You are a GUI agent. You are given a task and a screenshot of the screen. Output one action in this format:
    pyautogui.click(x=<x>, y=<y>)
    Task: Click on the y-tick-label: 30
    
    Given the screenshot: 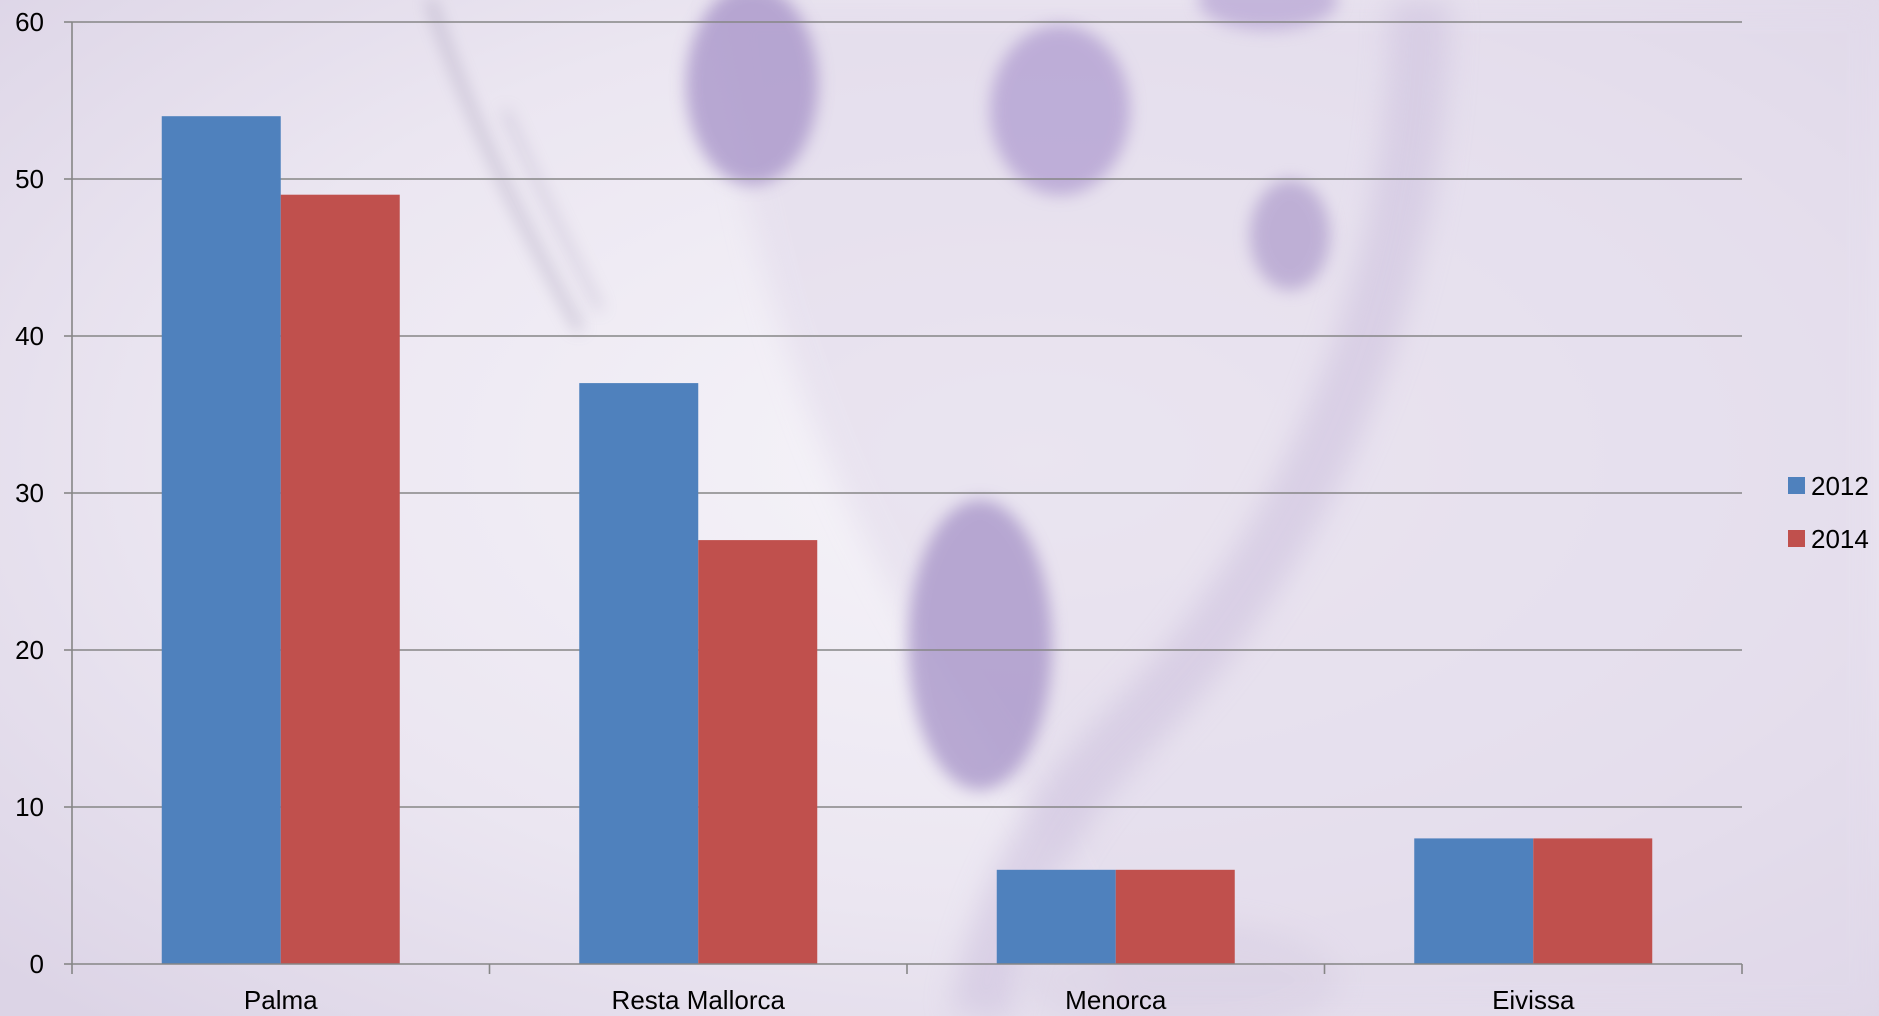 What is the action you would take?
    pyautogui.click(x=29, y=493)
    